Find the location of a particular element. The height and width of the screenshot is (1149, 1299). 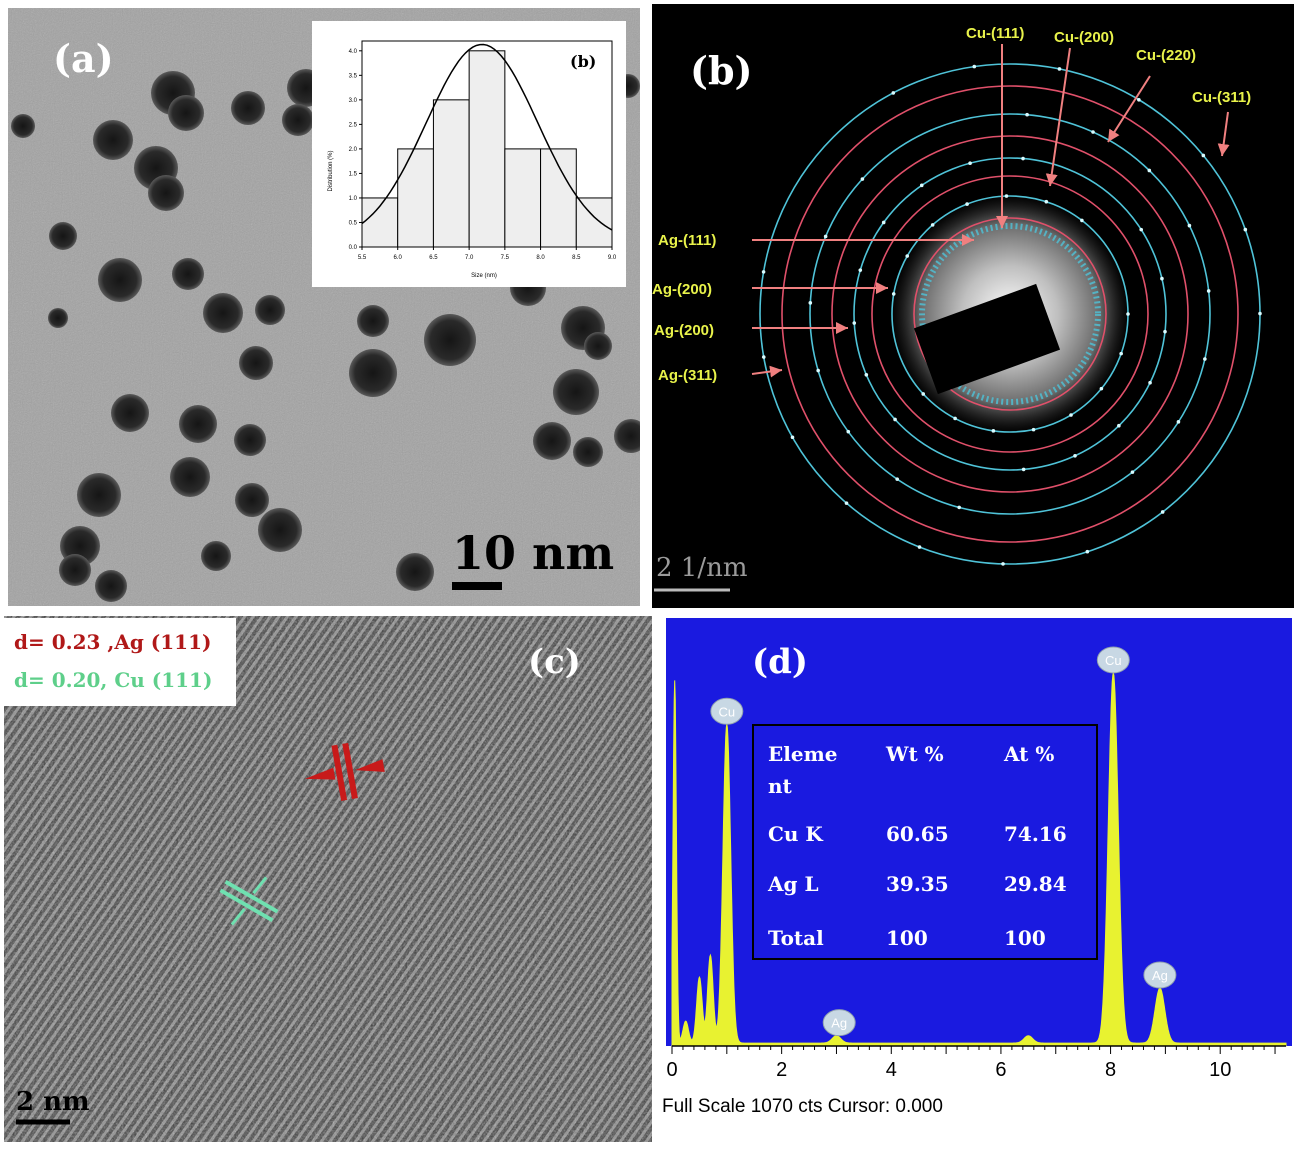

x-tick-label: 7.5 is located at coordinates (505, 258).